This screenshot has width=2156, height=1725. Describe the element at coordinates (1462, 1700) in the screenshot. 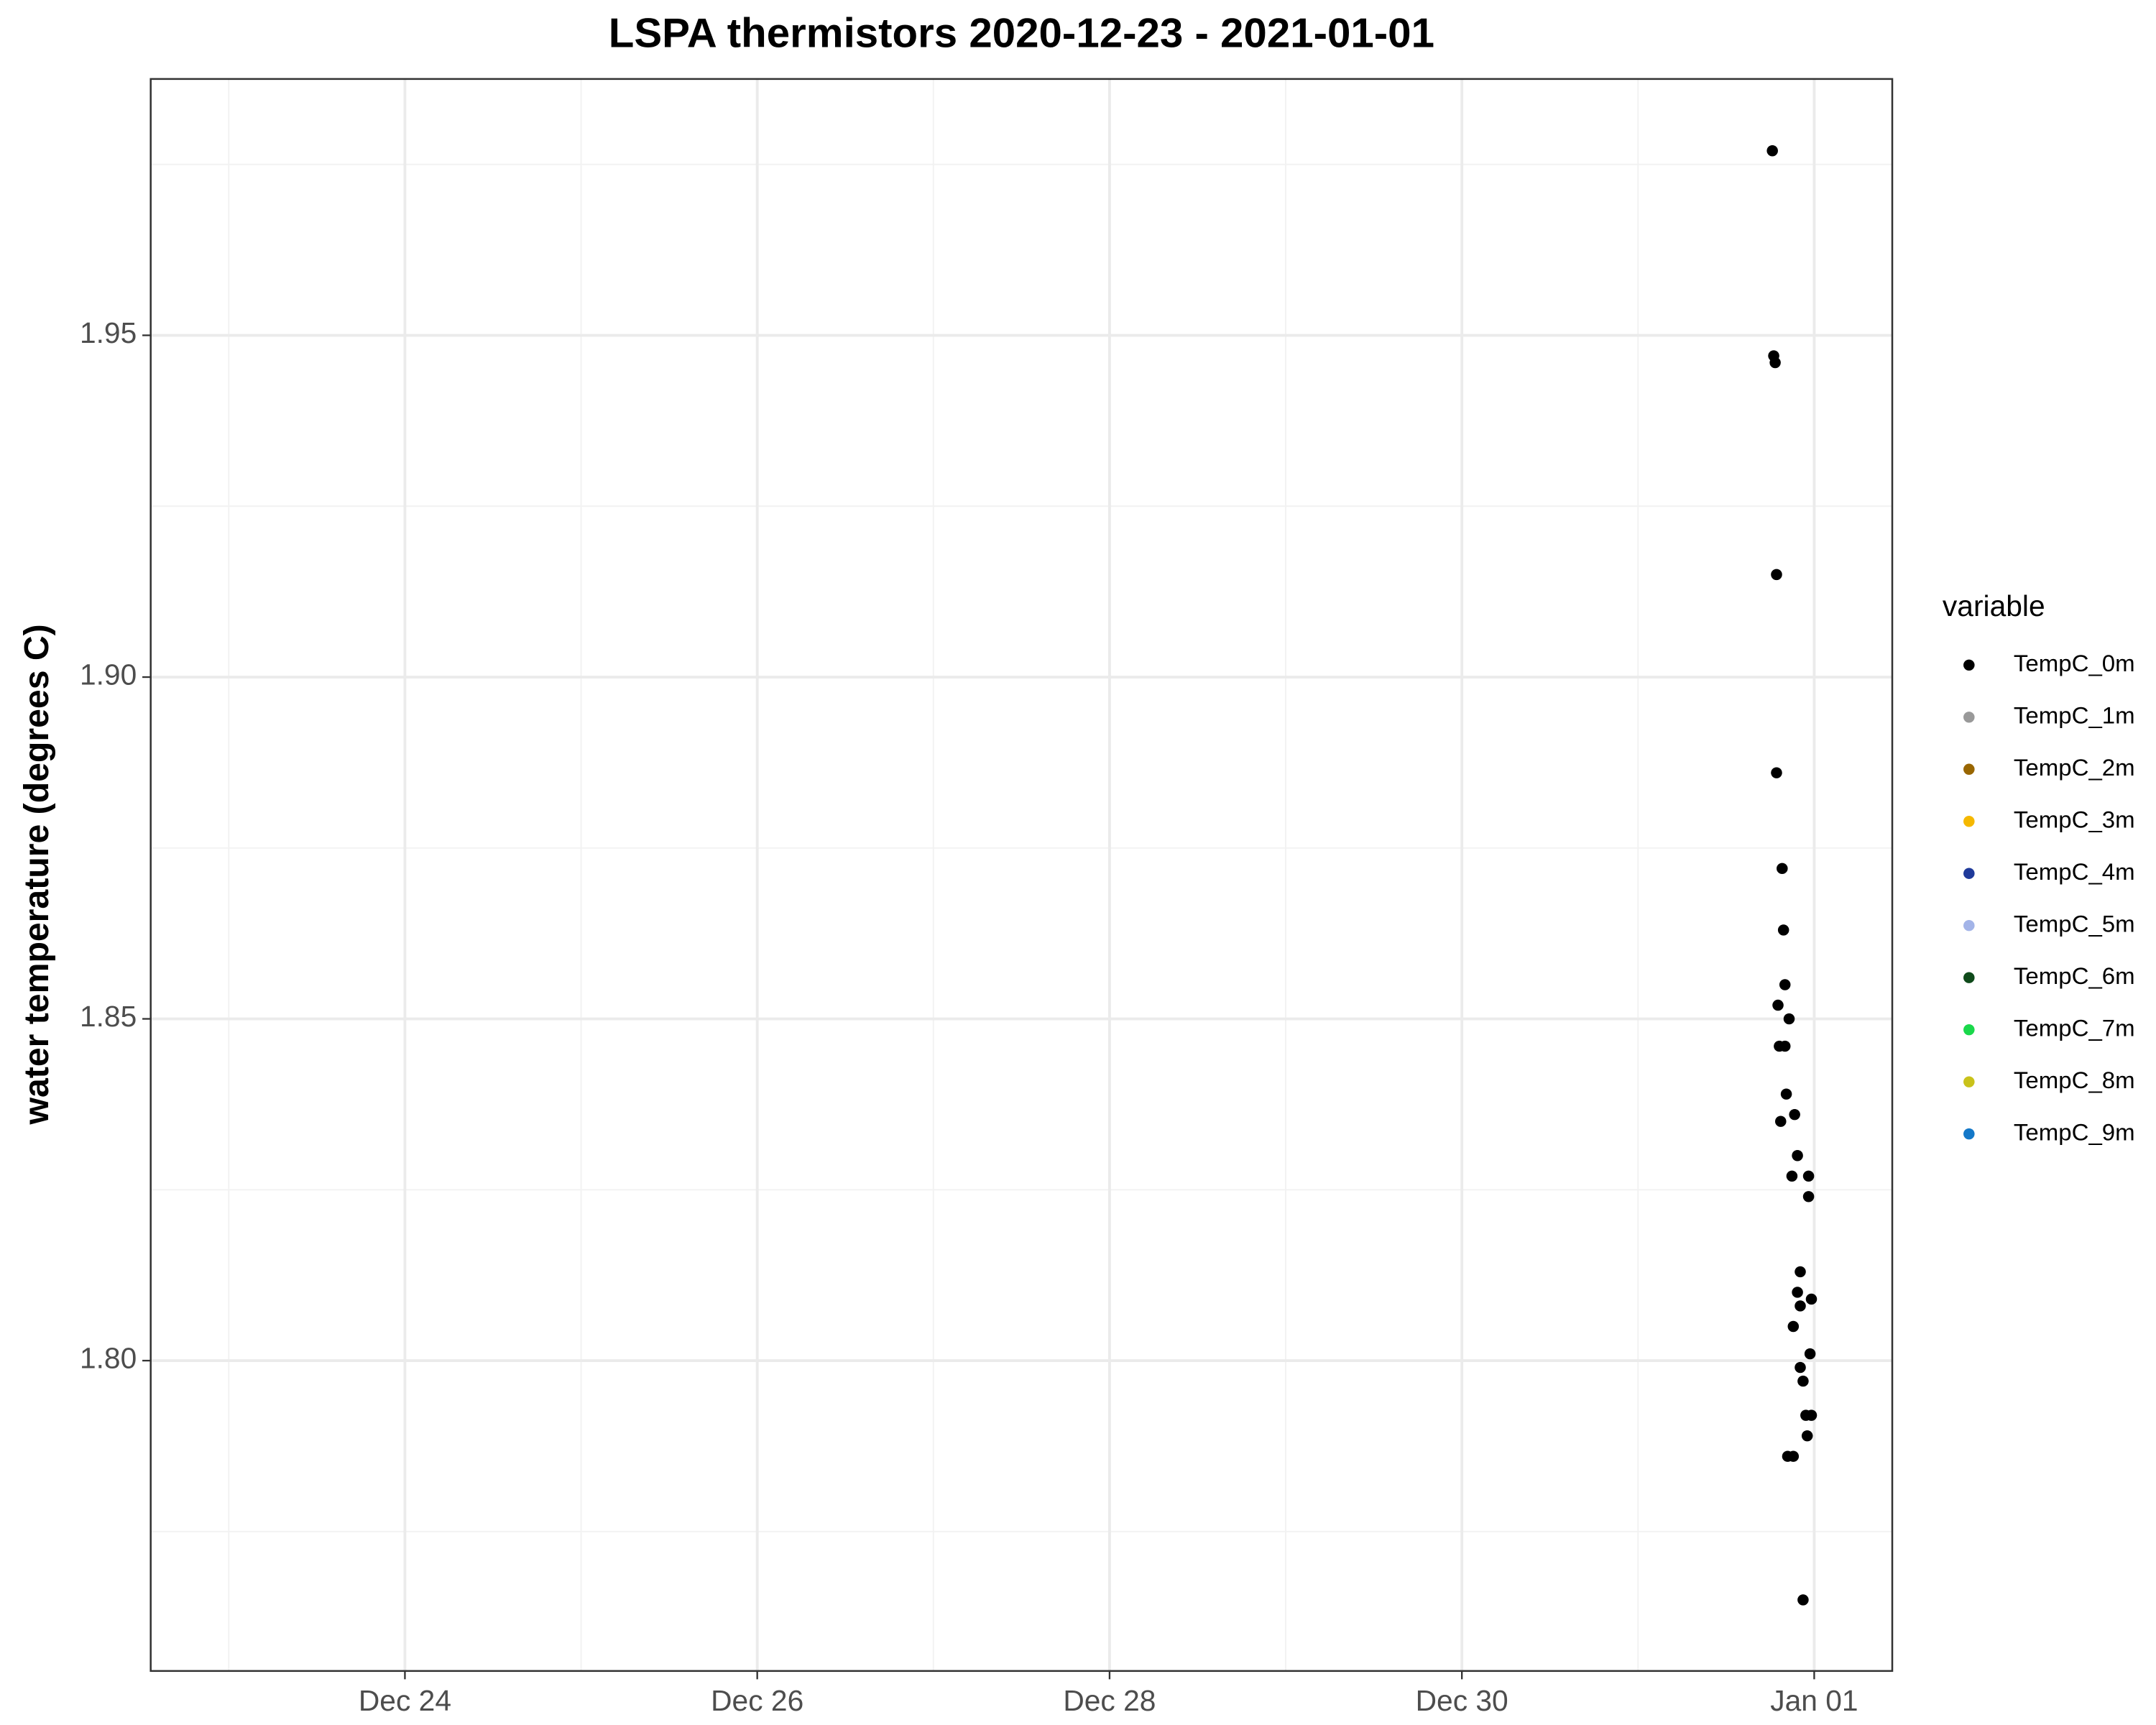

I see `x-tick-label: Dec 30` at that location.